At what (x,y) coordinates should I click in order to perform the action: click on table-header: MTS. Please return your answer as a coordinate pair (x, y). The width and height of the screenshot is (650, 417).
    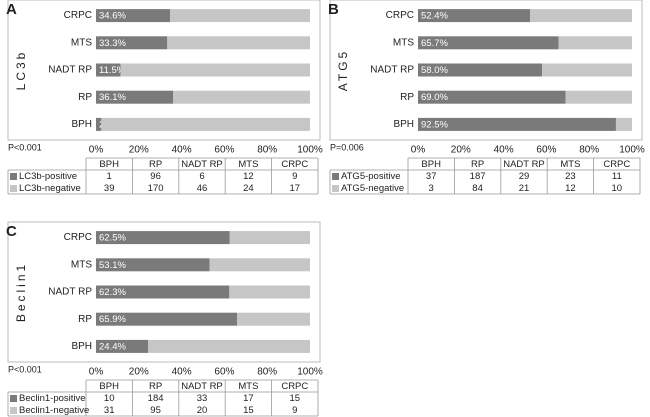
    Looking at the image, I should click on (248, 164).